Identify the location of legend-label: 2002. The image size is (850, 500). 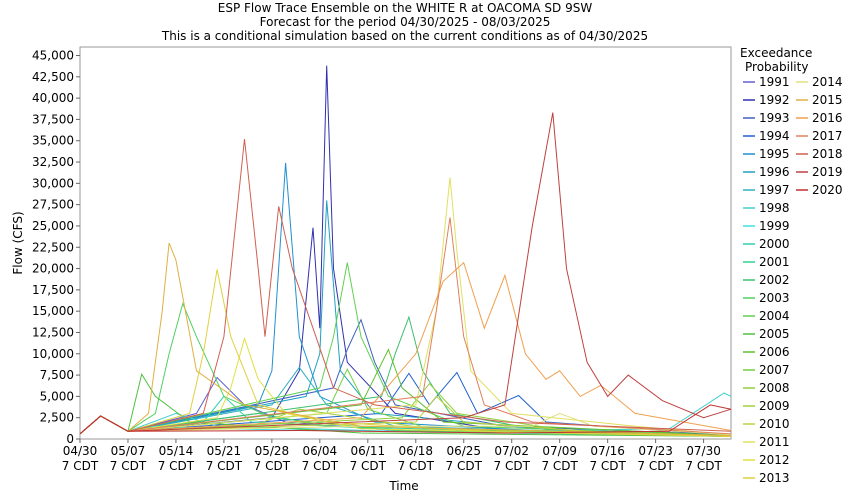
(774, 280).